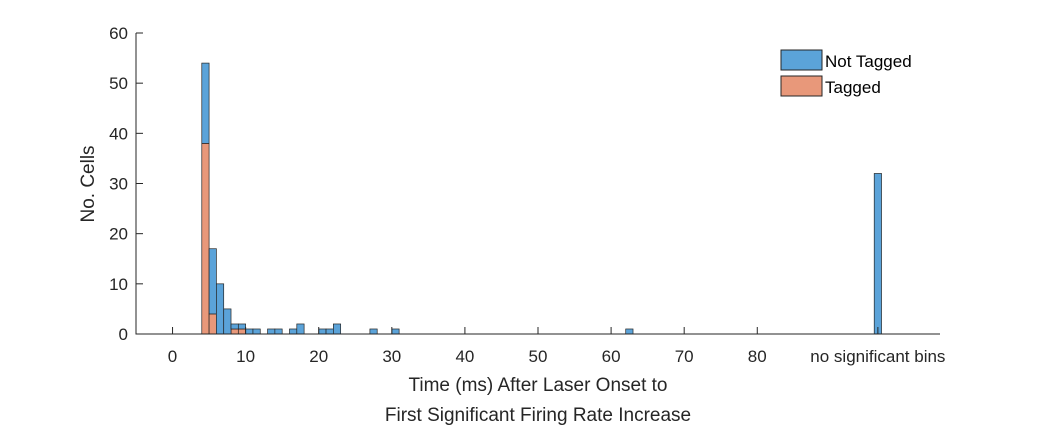  Describe the element at coordinates (877, 356) in the screenshot. I see `x-tick-label: no significant bins` at that location.